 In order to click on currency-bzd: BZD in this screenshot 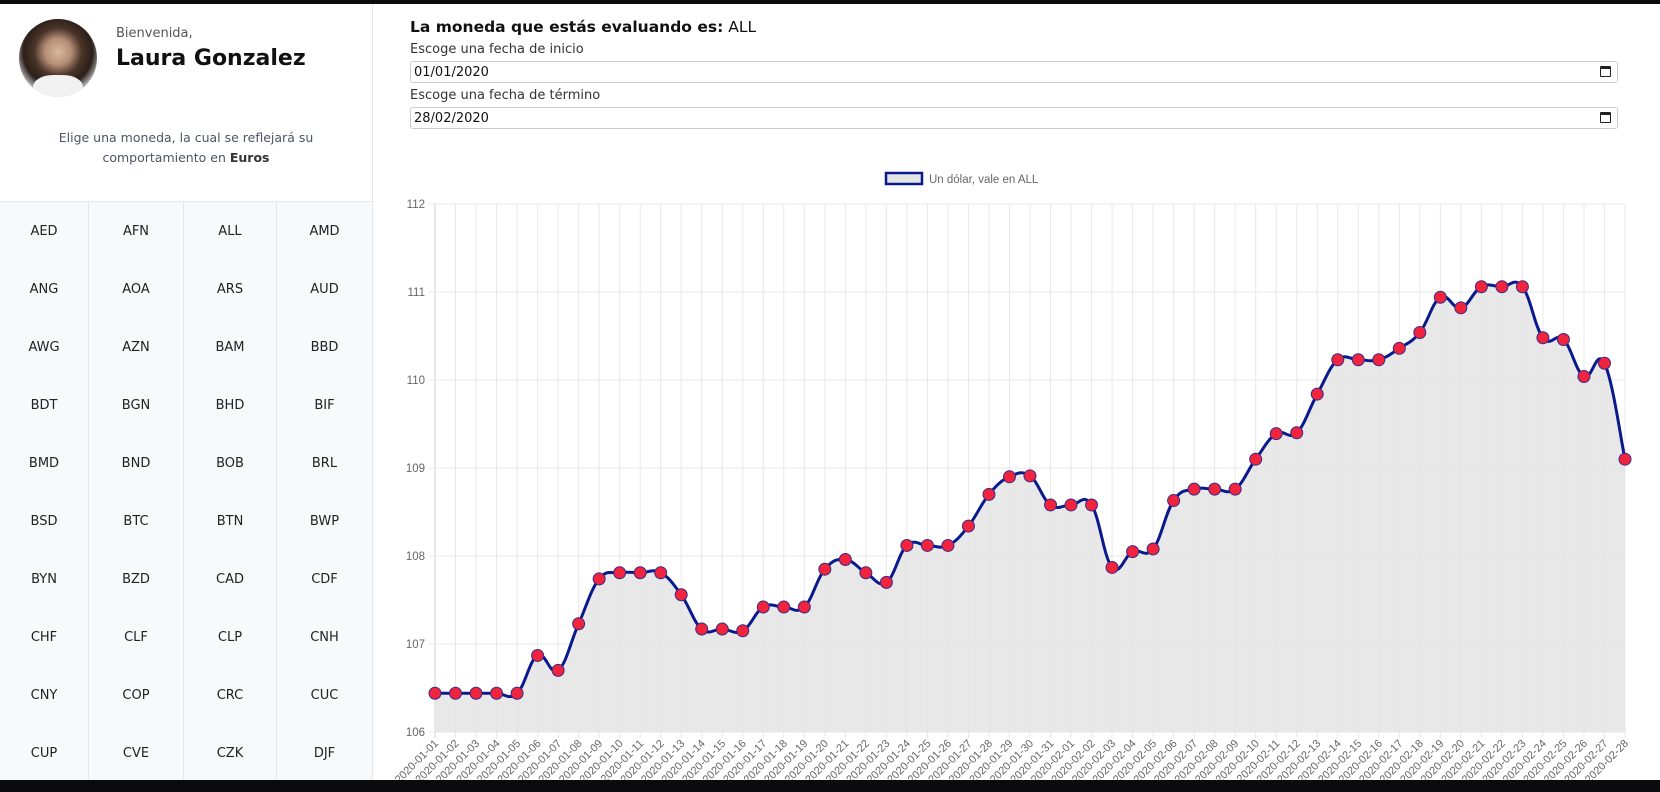, I will do `click(136, 579)`.